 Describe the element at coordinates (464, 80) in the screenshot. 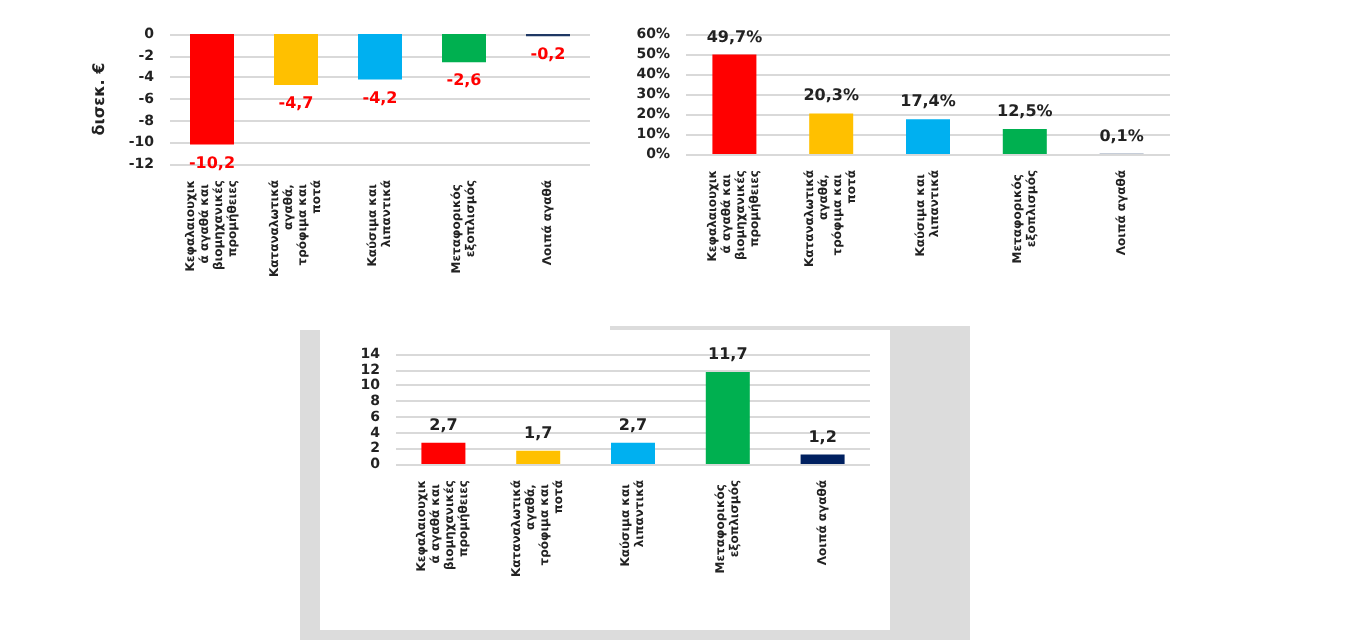

I see `data-label: -2,6` at that location.